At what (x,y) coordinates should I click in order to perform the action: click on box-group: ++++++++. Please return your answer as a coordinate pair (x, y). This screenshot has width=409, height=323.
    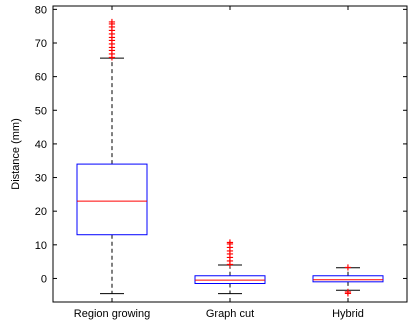
    Looking at the image, I should click on (230, 266).